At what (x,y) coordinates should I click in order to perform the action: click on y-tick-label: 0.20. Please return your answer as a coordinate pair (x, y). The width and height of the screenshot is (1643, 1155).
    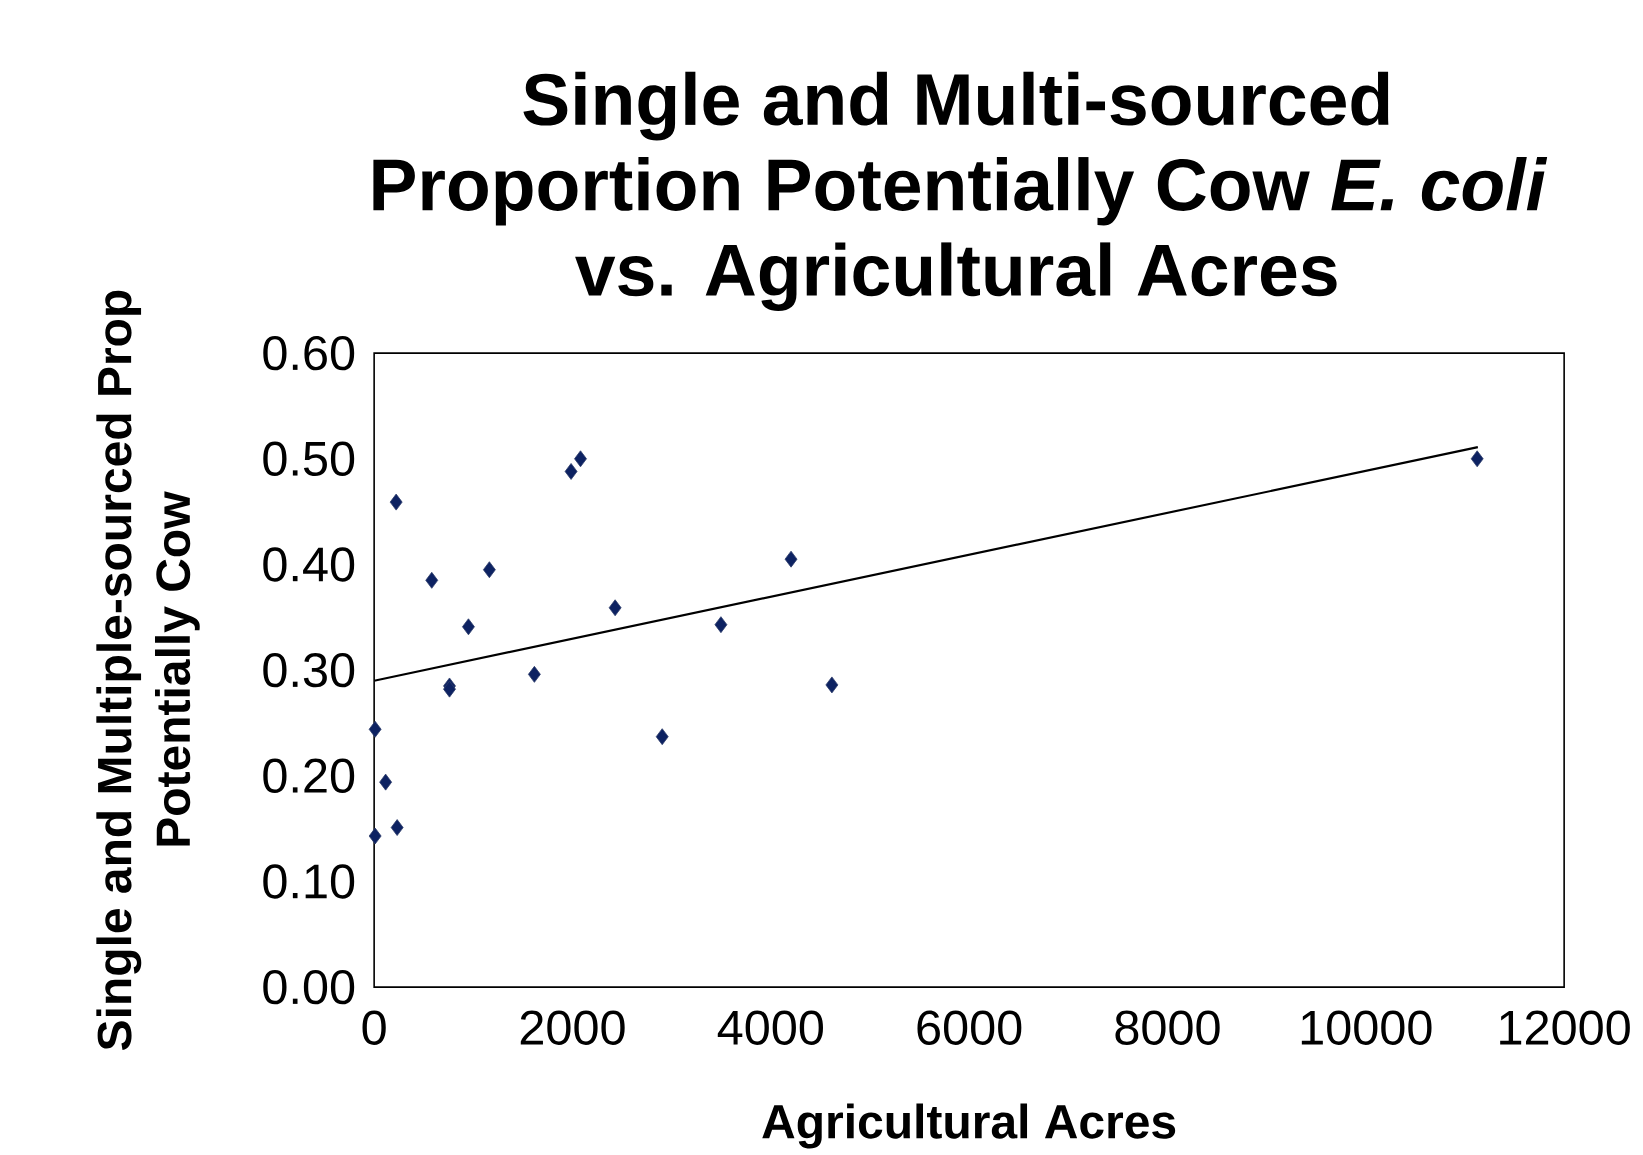
    Looking at the image, I should click on (309, 776).